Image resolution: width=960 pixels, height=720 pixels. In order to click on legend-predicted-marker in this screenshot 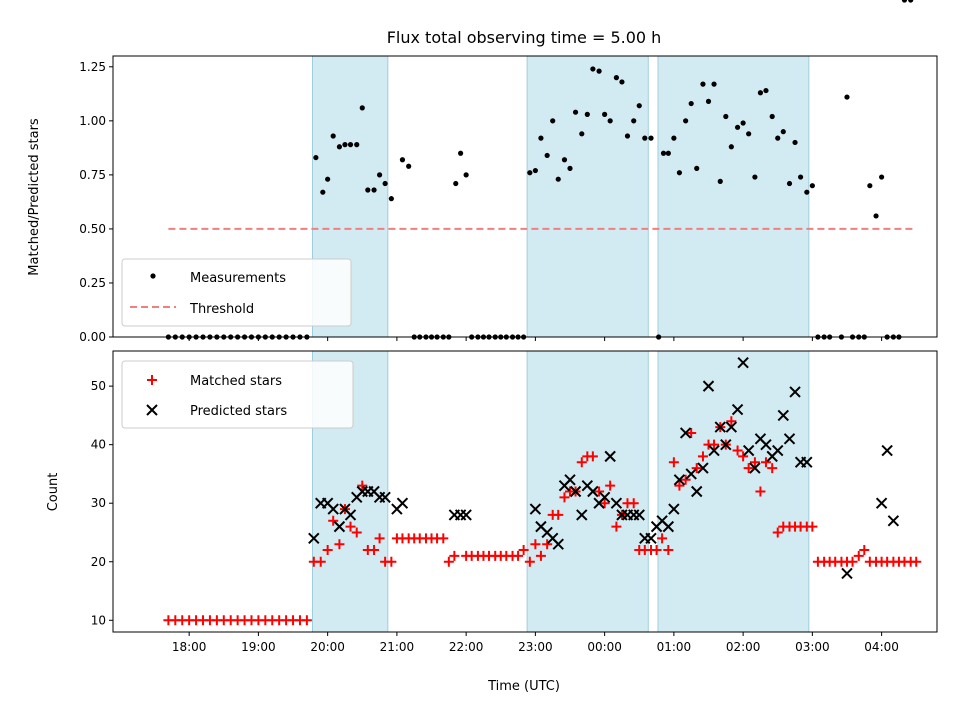, I will do `click(152, 410)`.